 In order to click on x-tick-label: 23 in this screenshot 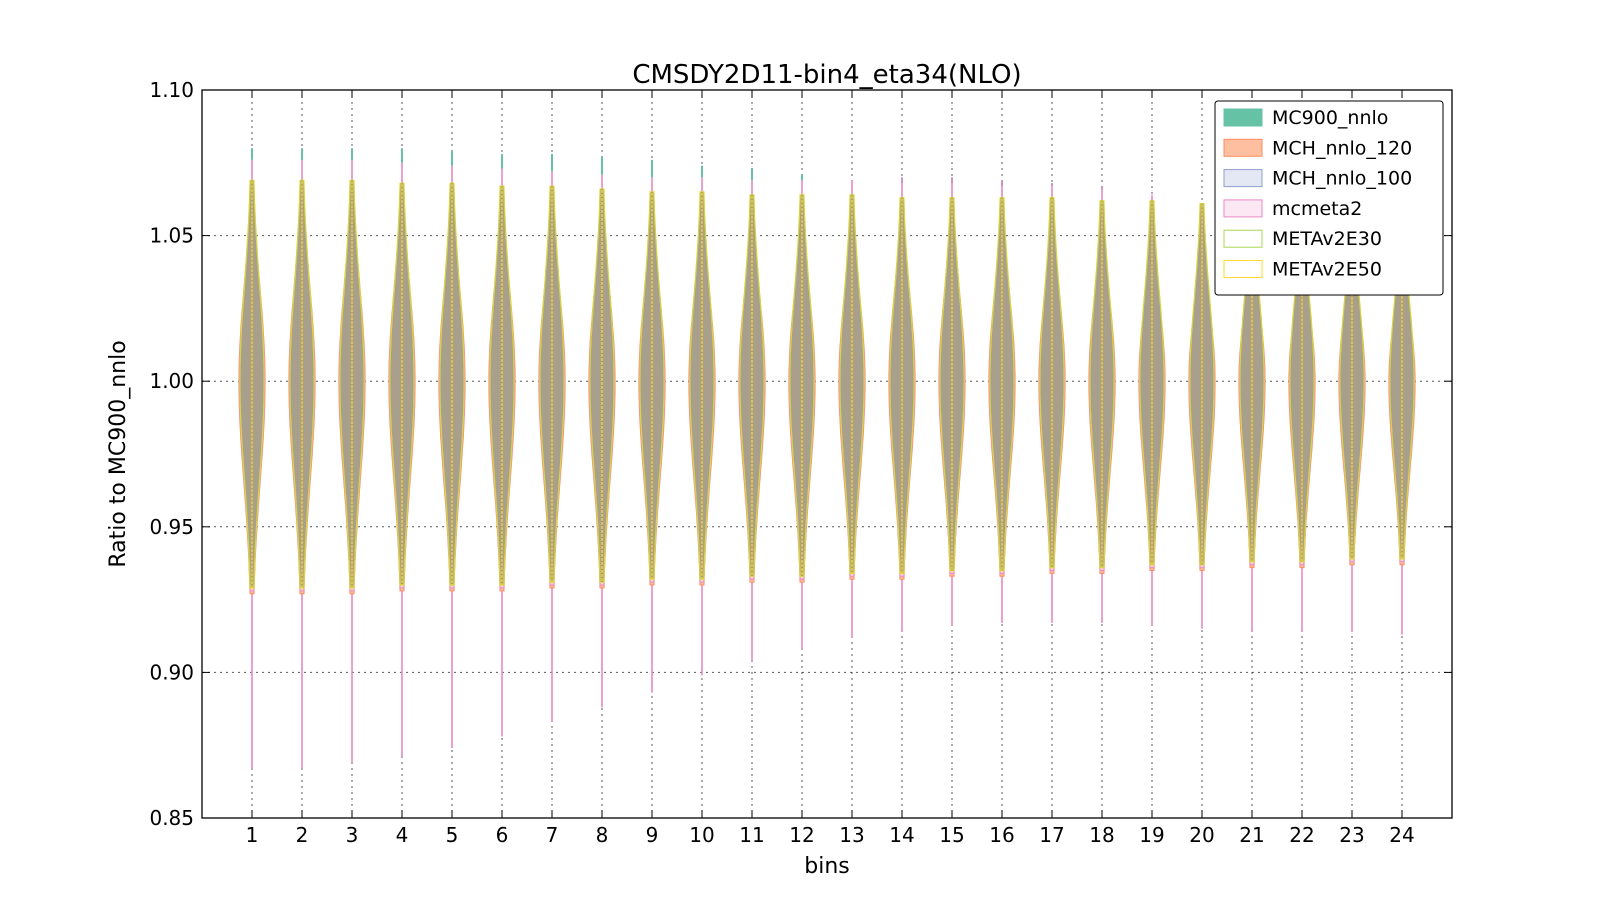, I will do `click(1351, 835)`.